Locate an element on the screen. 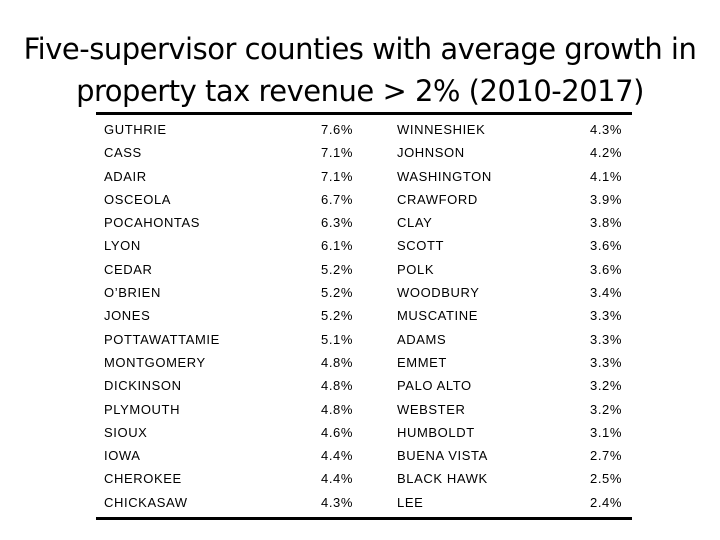  table-row: PLYMOUTH 4.8% WEBSTER 3.2% is located at coordinates (364, 411).